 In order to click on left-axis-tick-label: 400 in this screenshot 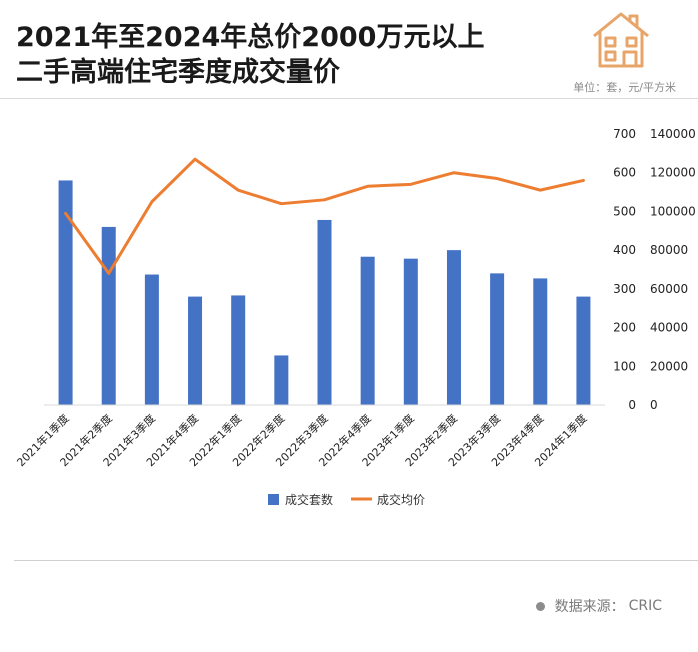, I will do `click(624, 250)`.